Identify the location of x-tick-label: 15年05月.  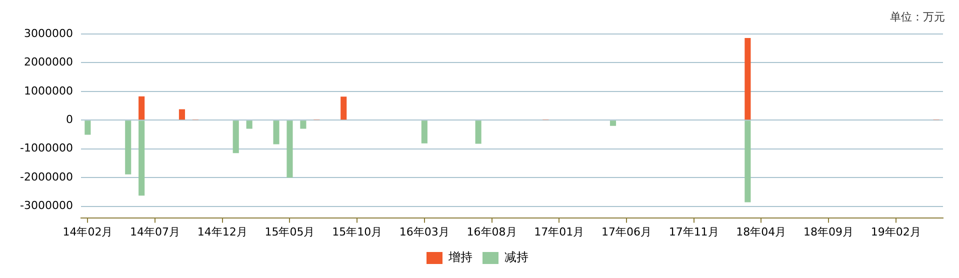
(289, 231).